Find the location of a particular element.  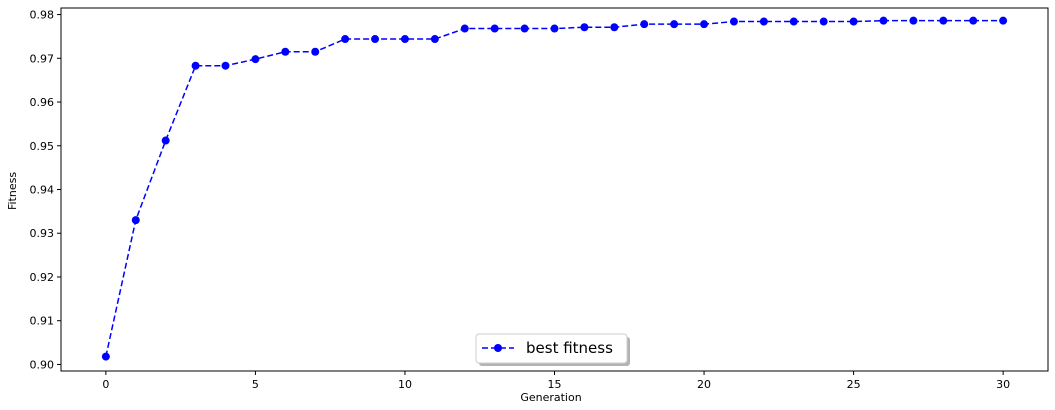

y-tick-label: 0.92 is located at coordinates (42, 277).